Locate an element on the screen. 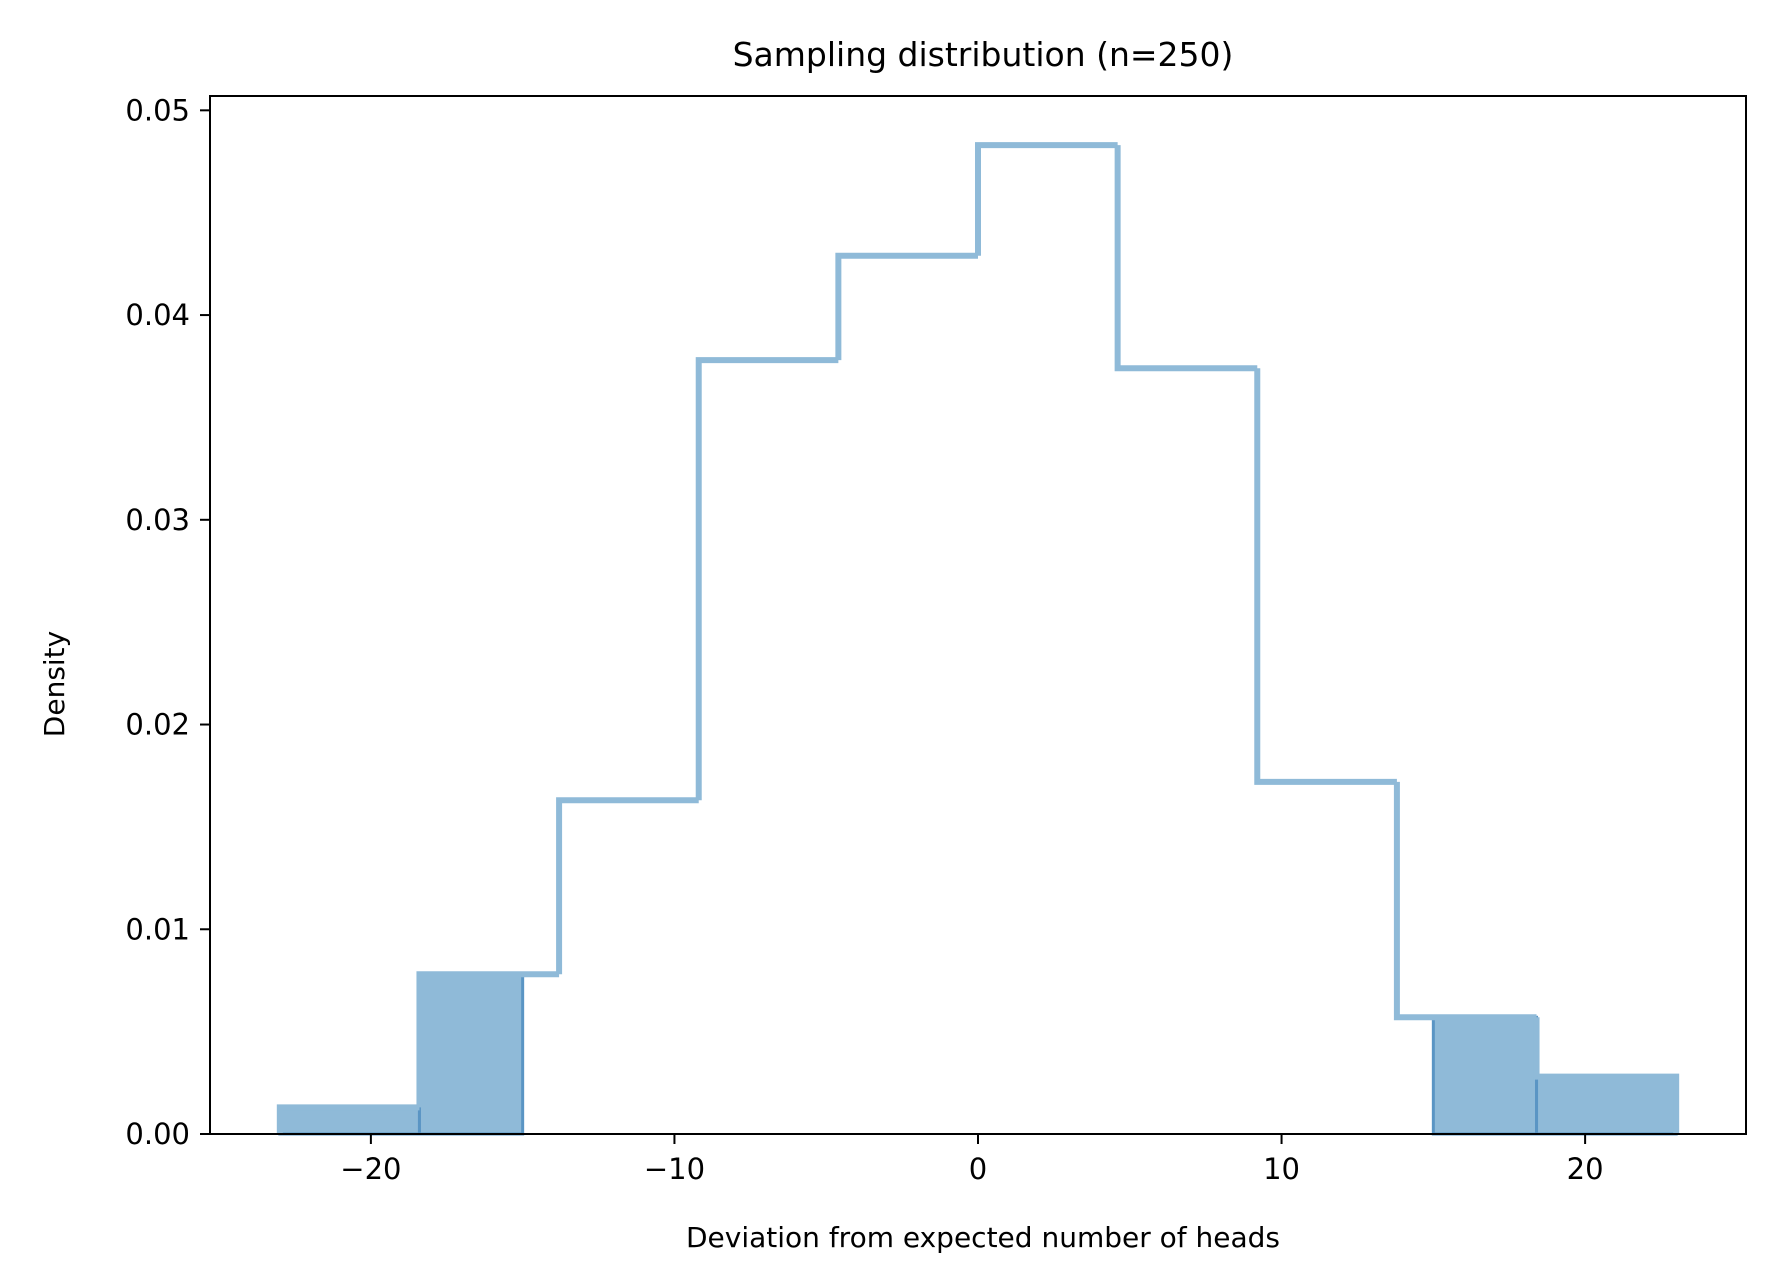 Image resolution: width=1770 pixels, height=1286 pixels. y-tick-label: 0.03 is located at coordinates (157, 520).